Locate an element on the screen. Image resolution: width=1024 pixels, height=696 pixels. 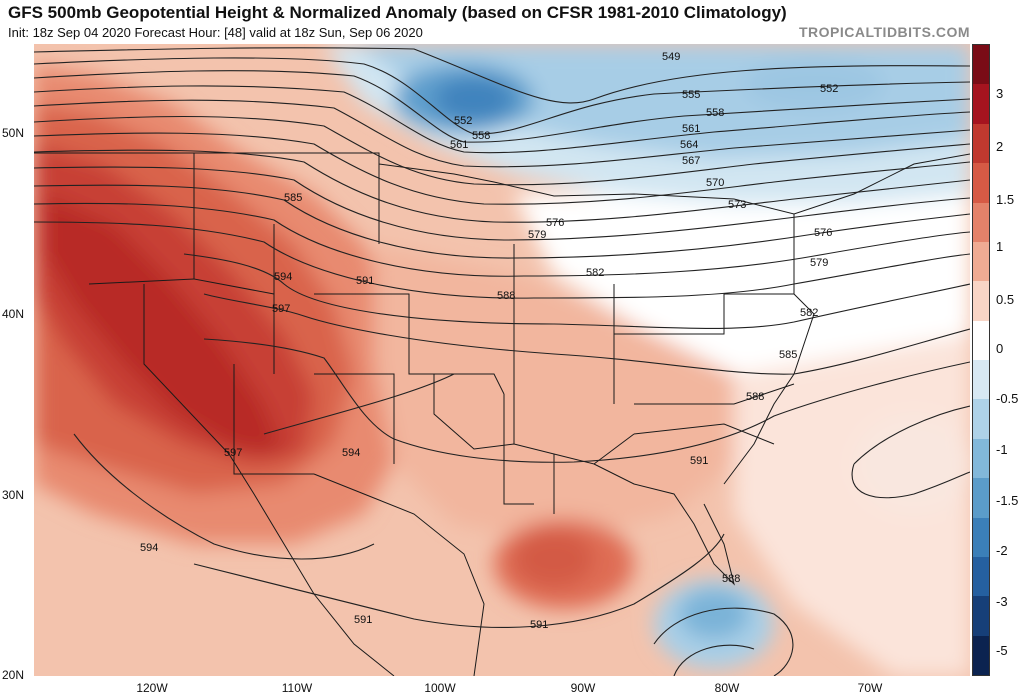
colorbar-label: 0 is located at coordinates (1000, 348).